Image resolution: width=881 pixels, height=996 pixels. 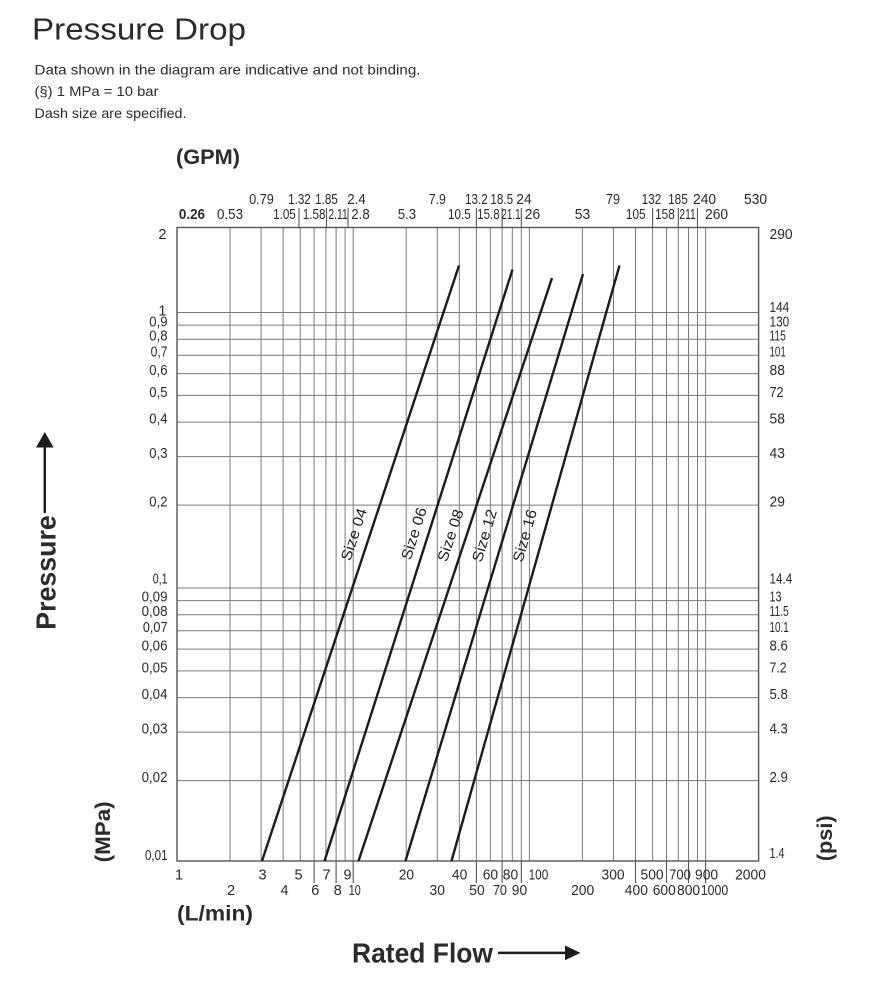 I want to click on svg-text: 2.9, so click(x=779, y=778).